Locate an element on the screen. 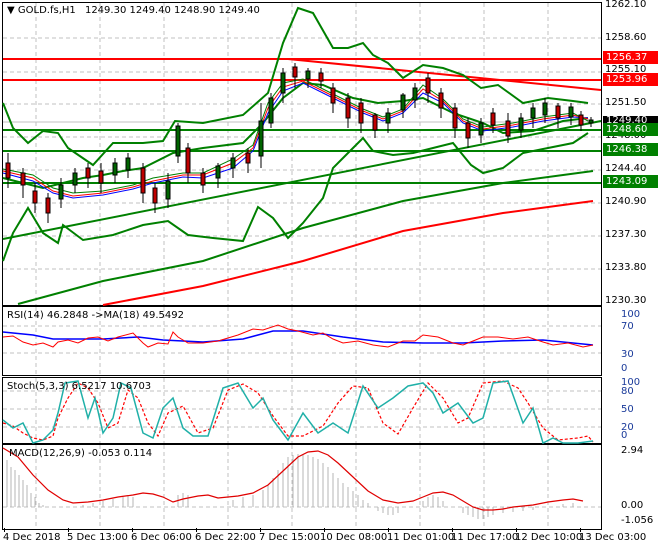 The width and height of the screenshot is (660, 550). rsi-axis-label: 100 is located at coordinates (631, 314).